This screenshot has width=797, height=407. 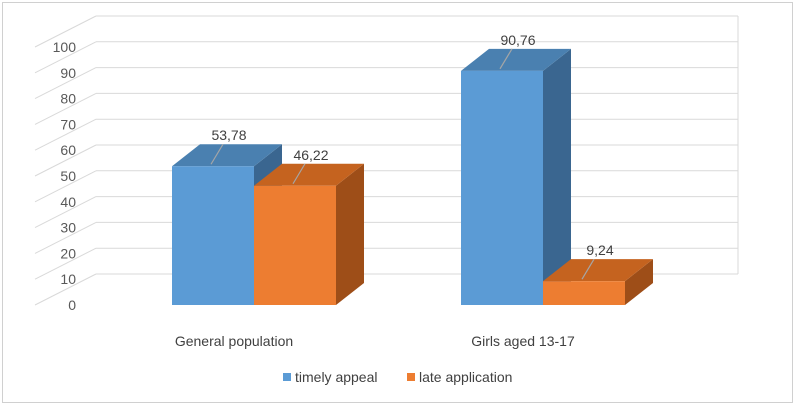 What do you see at coordinates (68, 124) in the screenshot?
I see `y-tick-label: 70` at bounding box center [68, 124].